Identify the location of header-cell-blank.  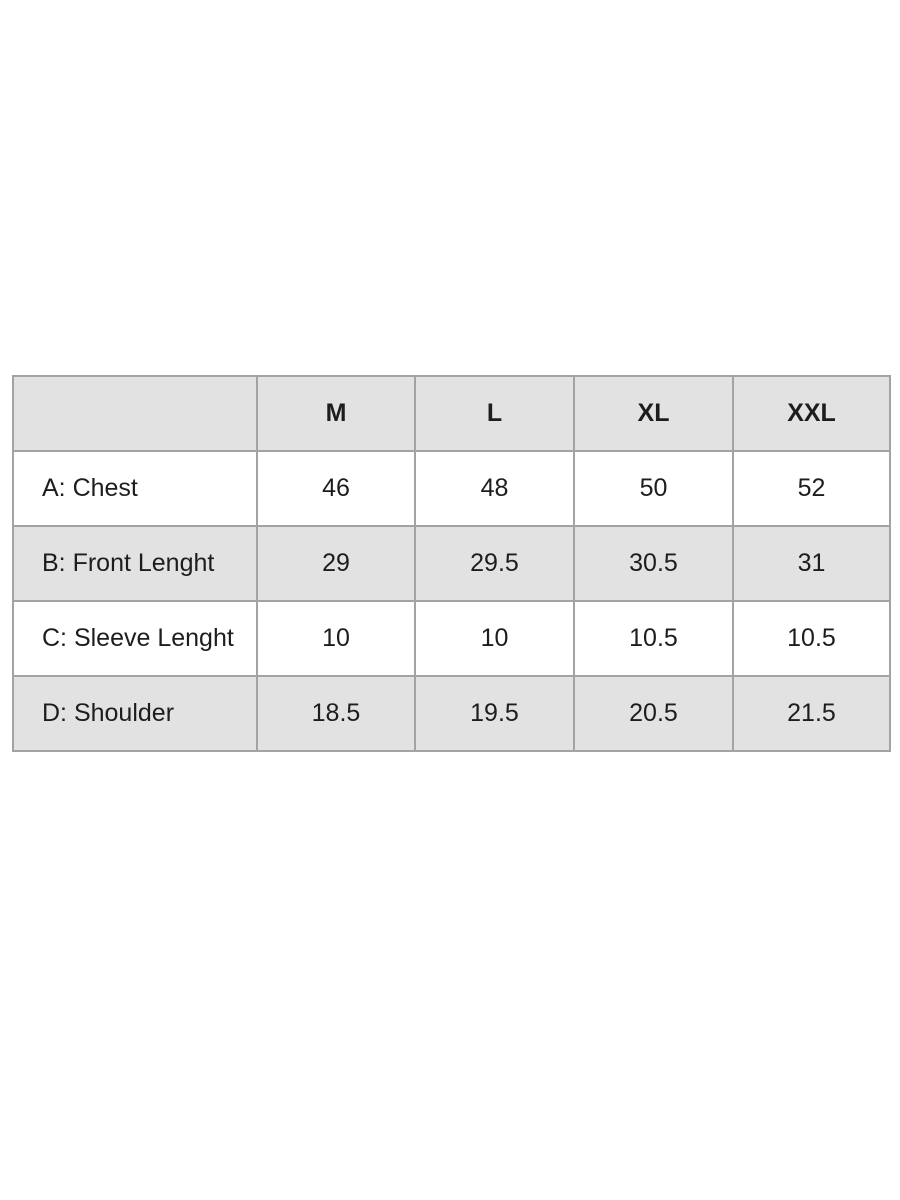
(135, 413).